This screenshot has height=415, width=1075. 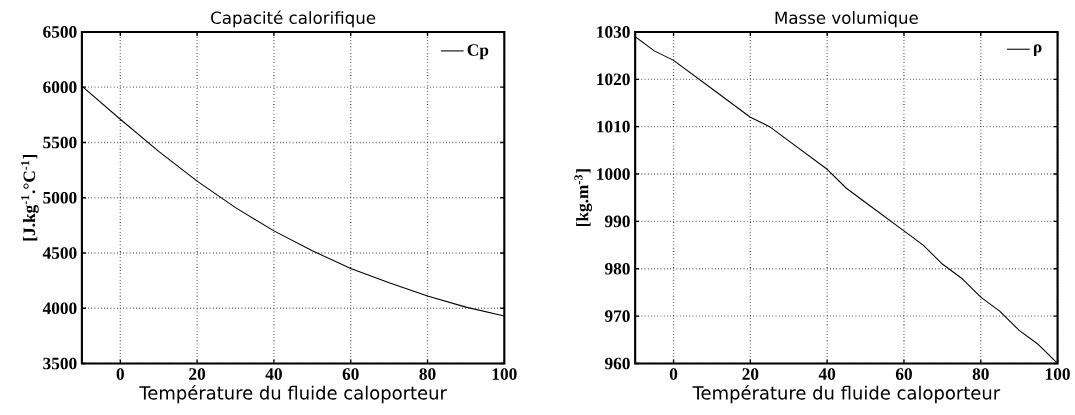 I want to click on y-tick-label: 990, so click(x=617, y=221).